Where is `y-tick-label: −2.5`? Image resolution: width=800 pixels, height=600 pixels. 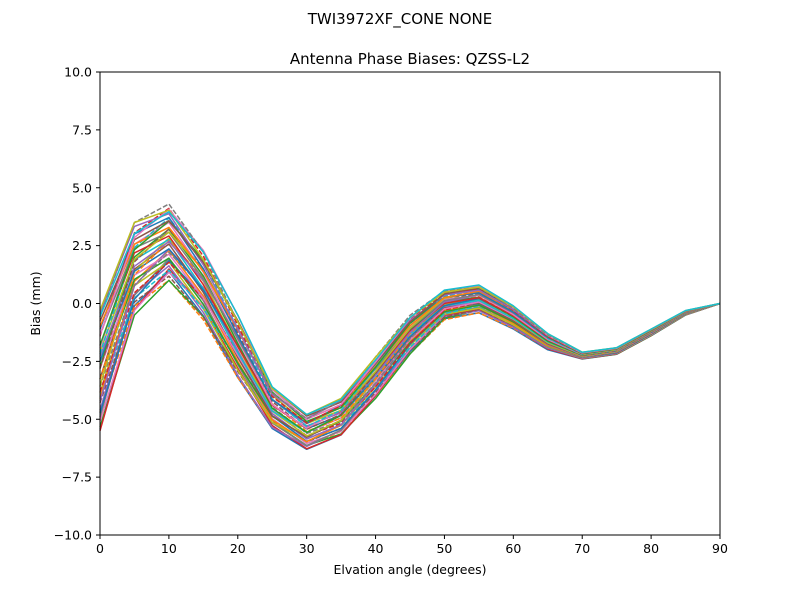 y-tick-label: −2.5 is located at coordinates (77, 361).